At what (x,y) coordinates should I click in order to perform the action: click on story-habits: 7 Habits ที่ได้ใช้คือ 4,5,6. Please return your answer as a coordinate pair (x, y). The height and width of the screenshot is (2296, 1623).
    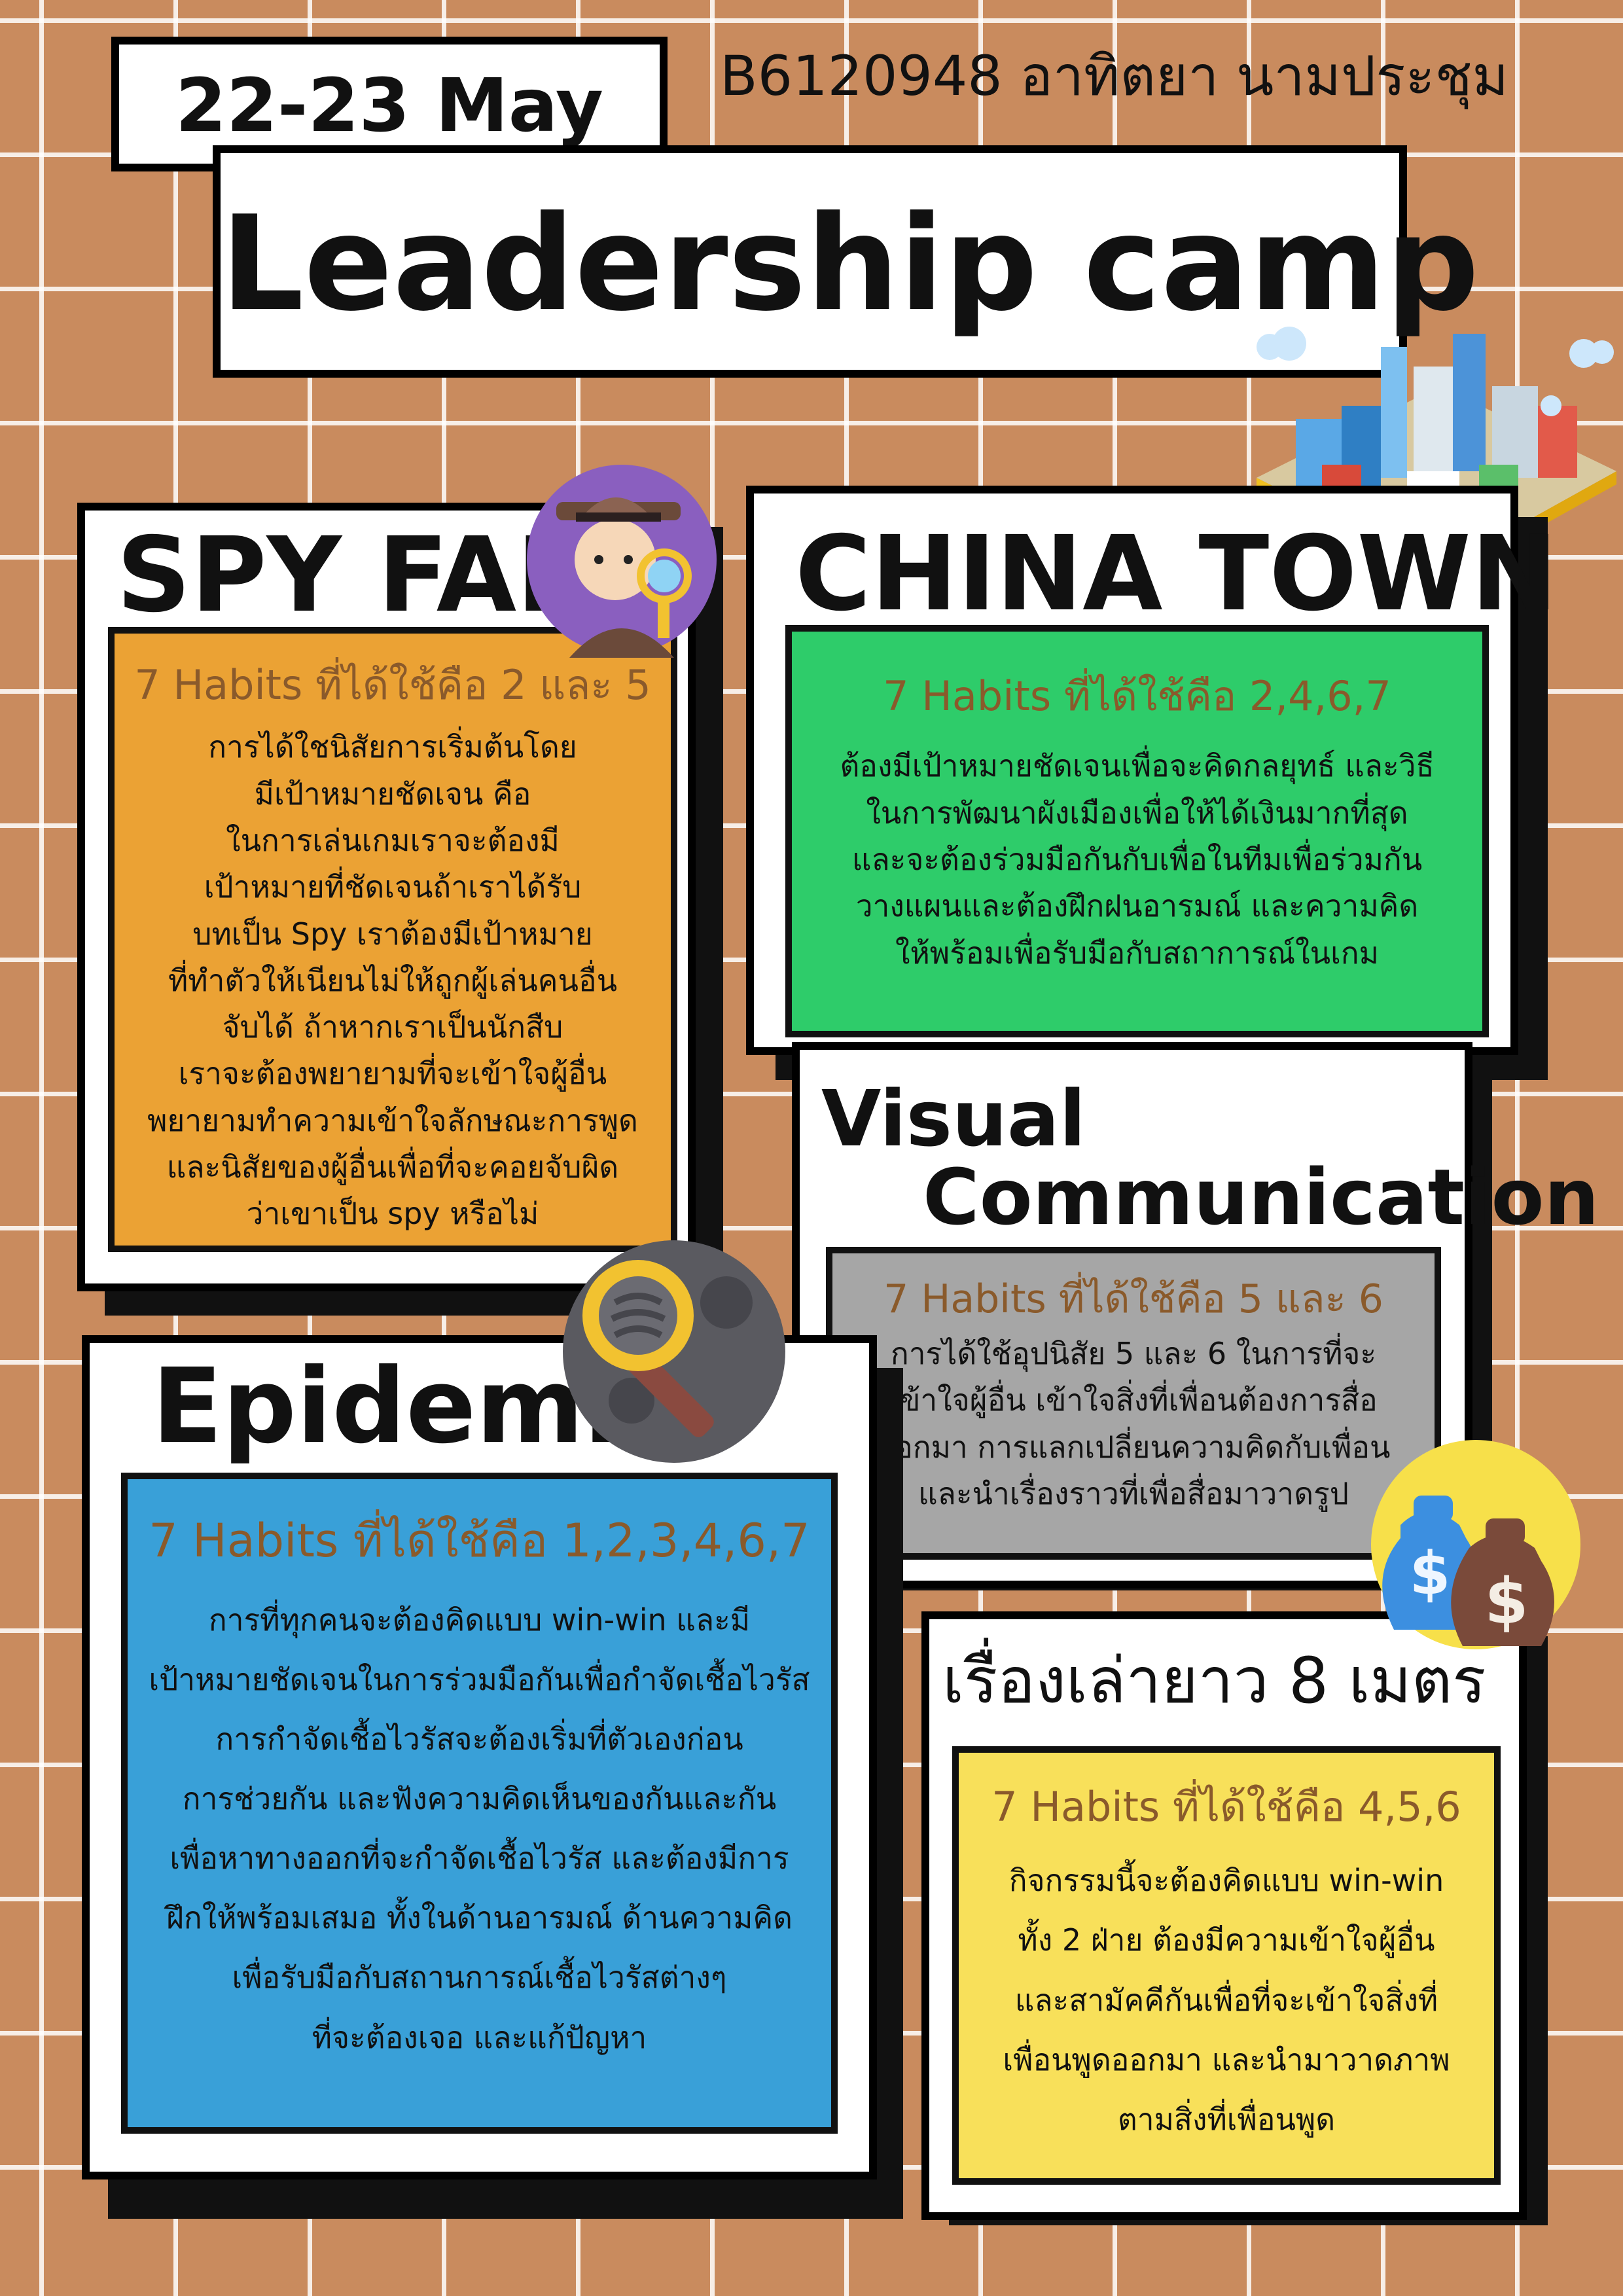
    Looking at the image, I should click on (1226, 1807).